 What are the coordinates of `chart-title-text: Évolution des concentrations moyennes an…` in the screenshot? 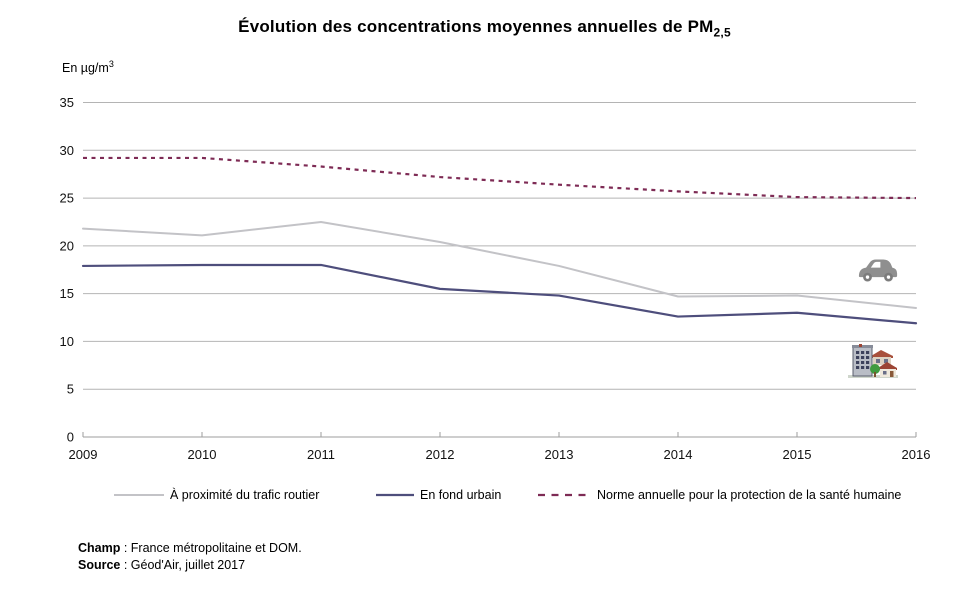 It's located at (476, 26).